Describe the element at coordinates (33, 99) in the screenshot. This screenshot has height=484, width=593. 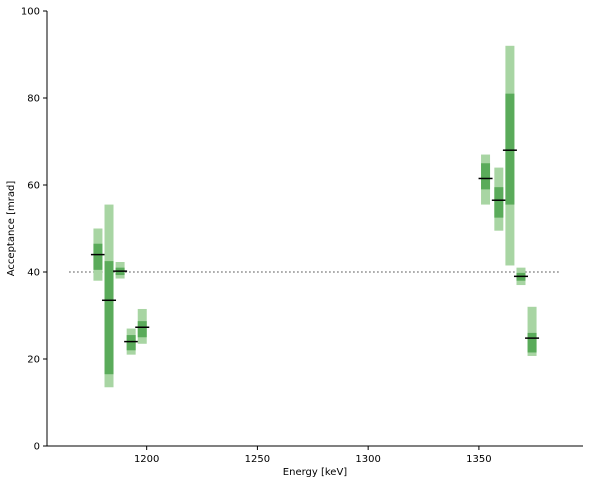
I see `y-tick-label-80: 80` at that location.